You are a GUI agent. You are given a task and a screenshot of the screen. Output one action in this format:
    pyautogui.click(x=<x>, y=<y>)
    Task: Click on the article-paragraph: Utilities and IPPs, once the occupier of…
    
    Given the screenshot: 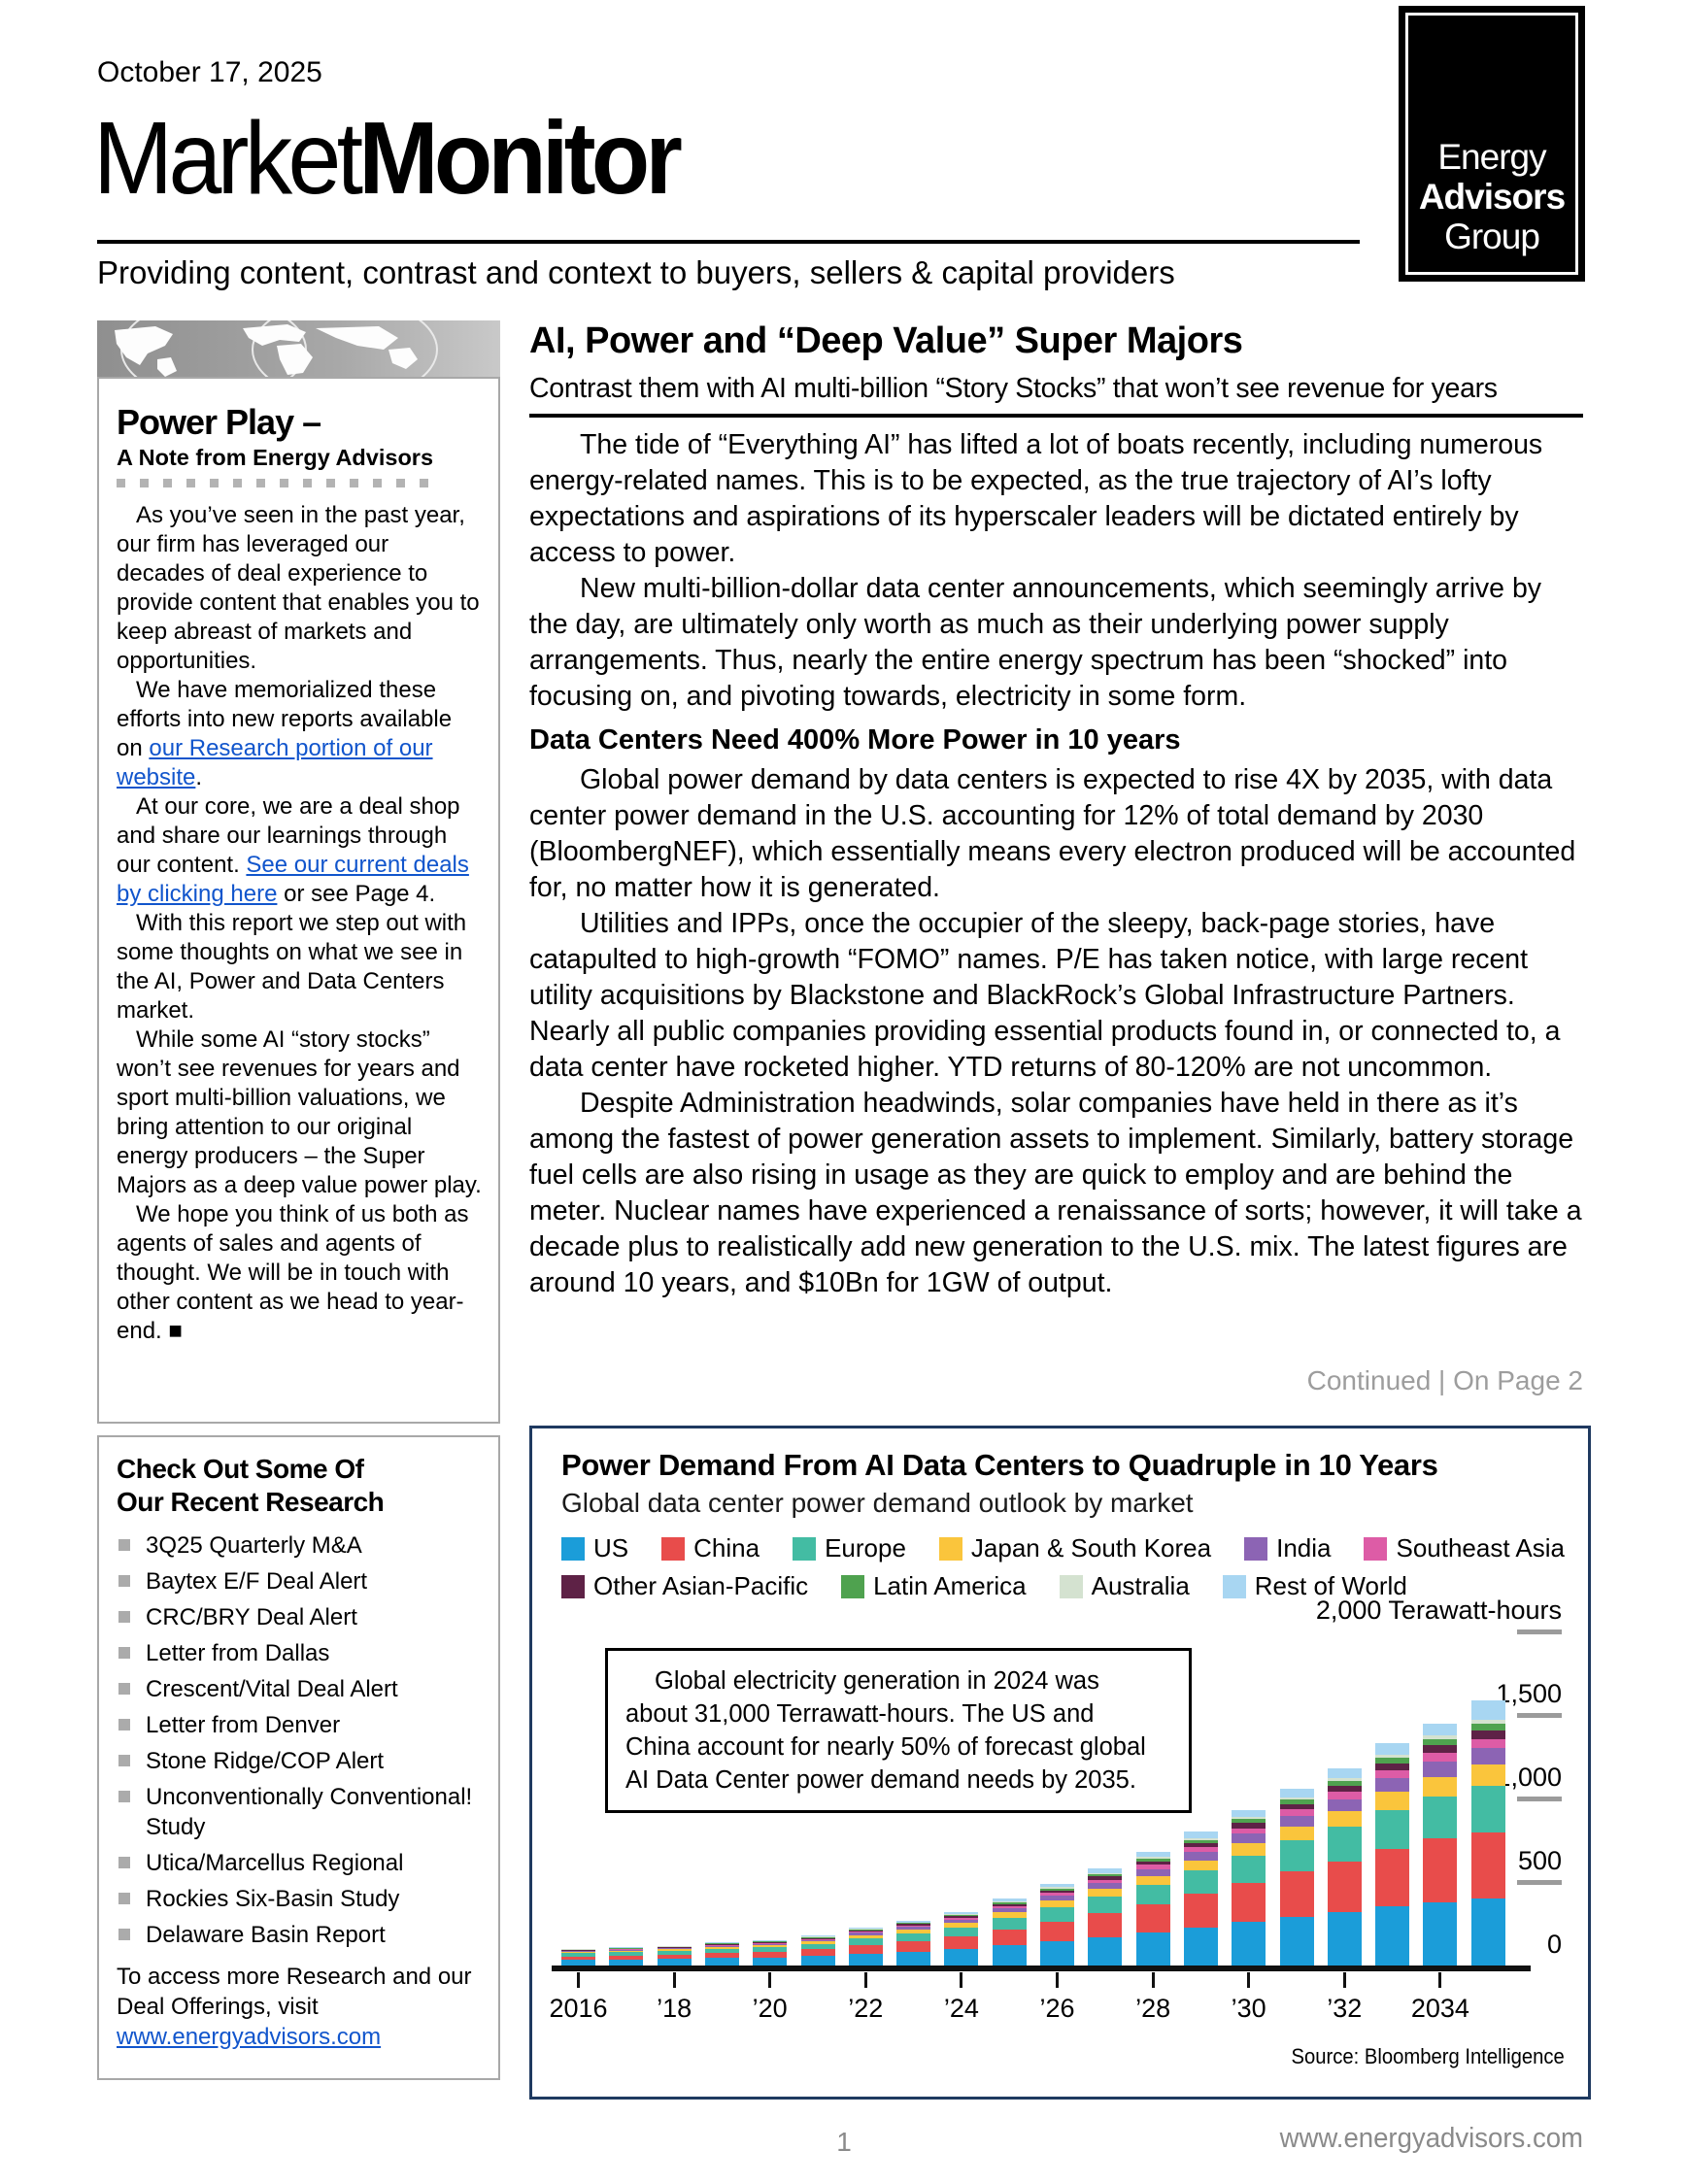 What is the action you would take?
    pyautogui.click(x=1045, y=995)
    